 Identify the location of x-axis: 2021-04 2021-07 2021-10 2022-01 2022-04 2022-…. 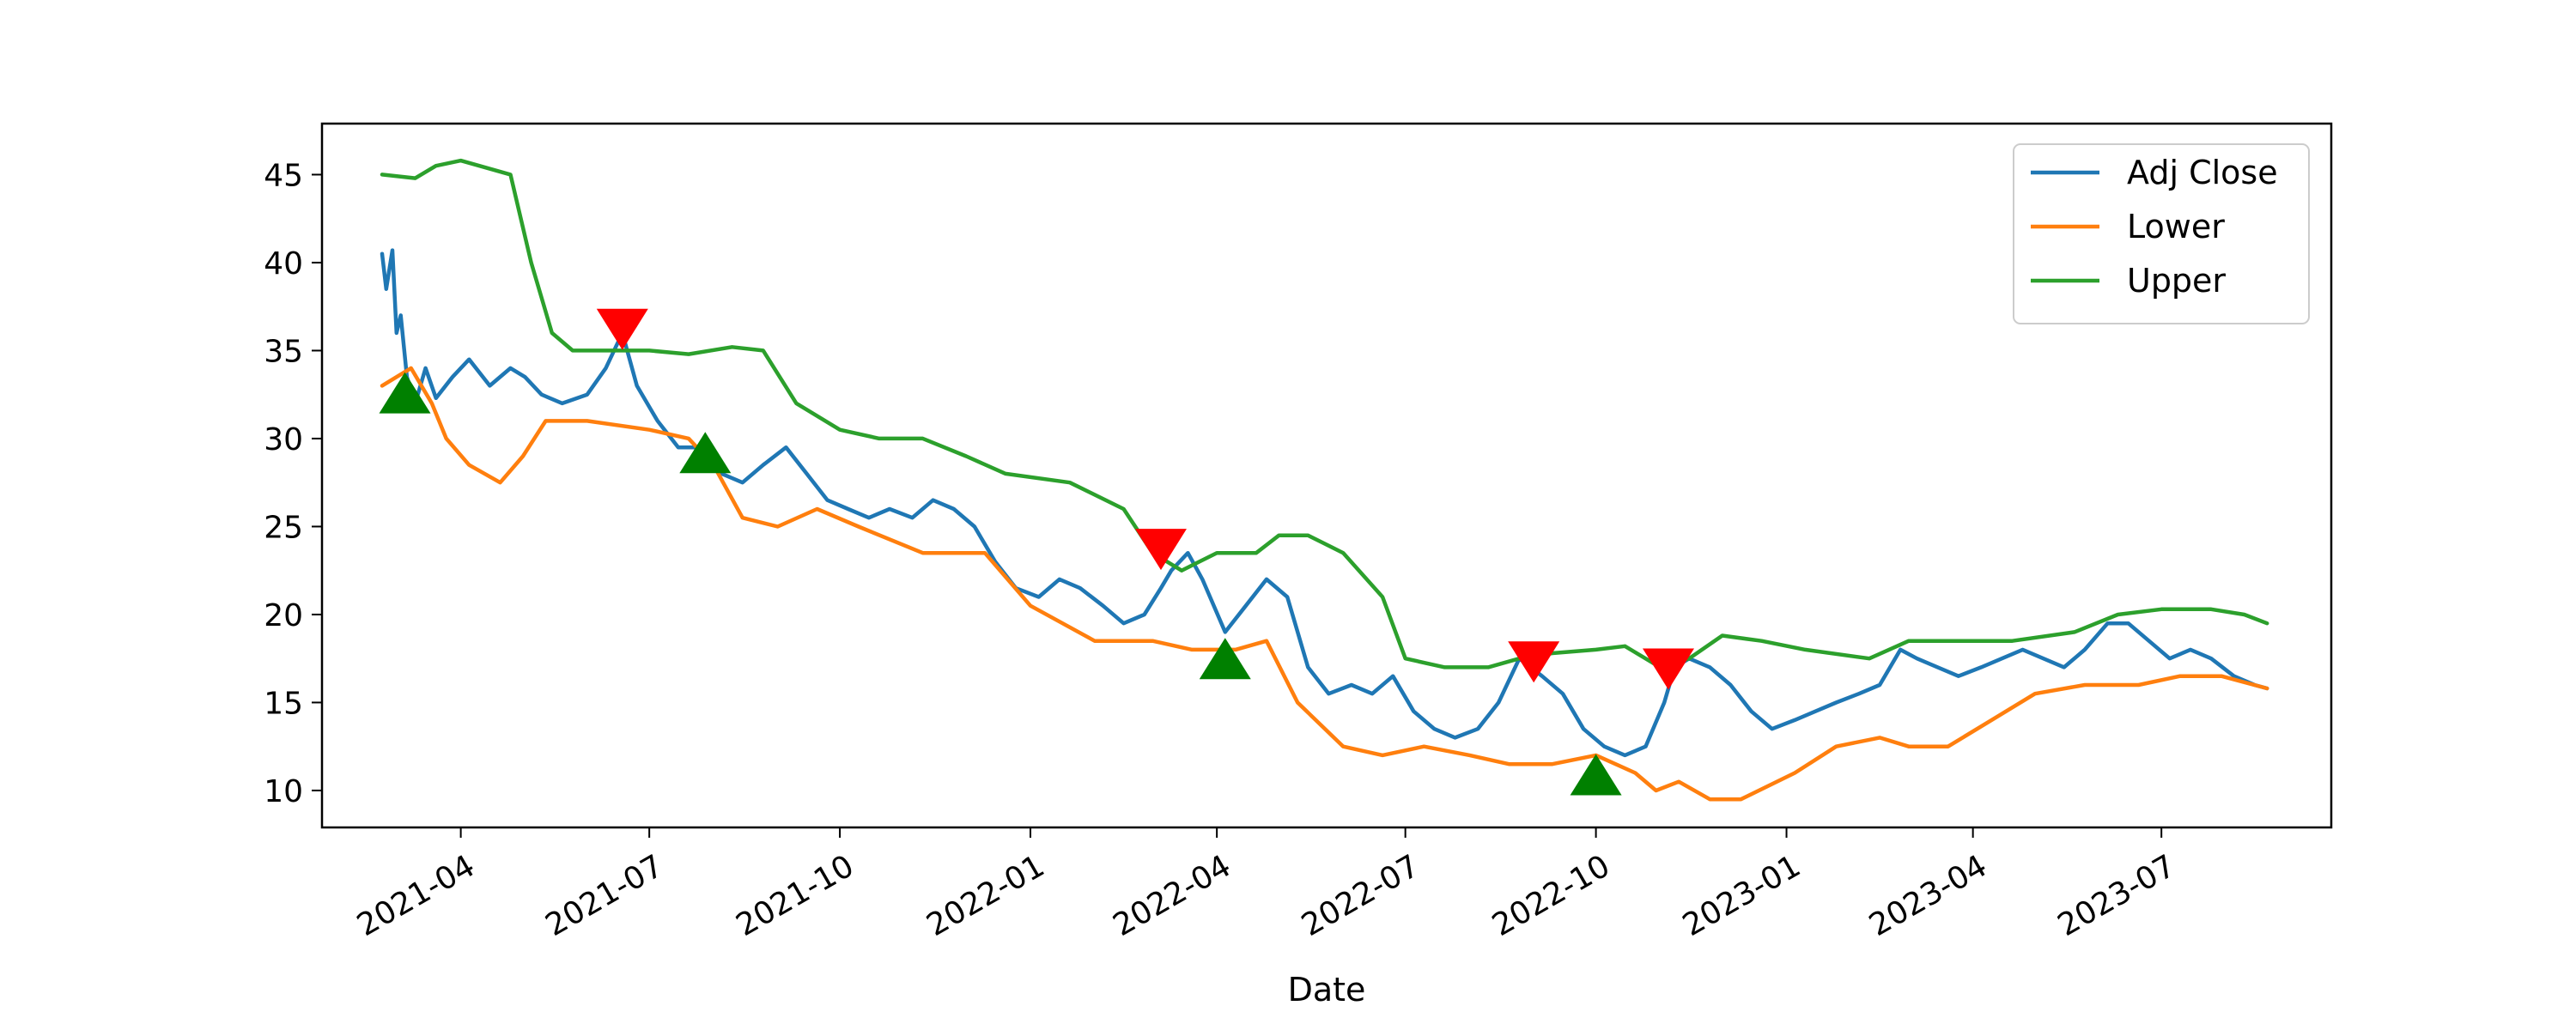
(1266, 885).